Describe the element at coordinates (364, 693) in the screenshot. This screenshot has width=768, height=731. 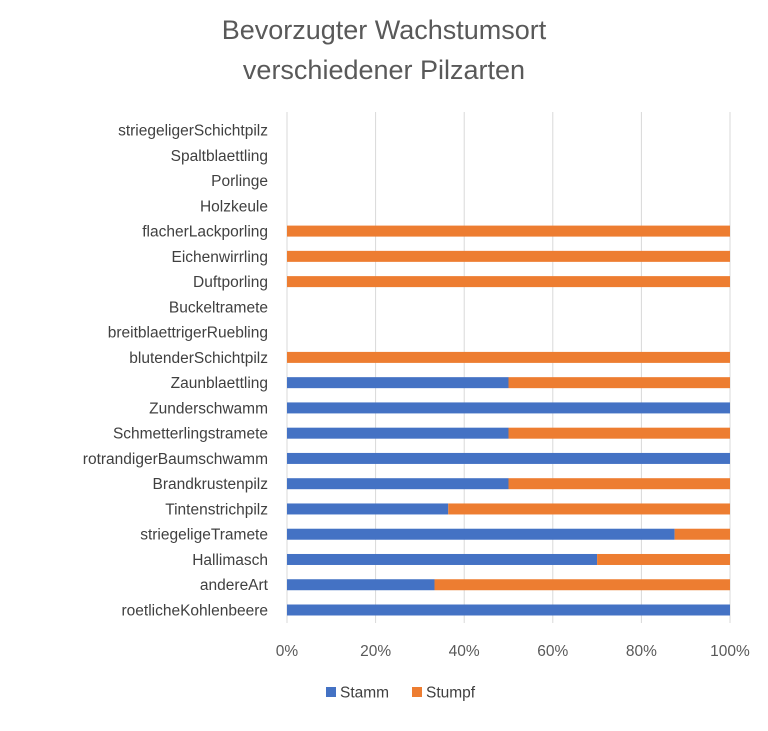
I see `legend-label-stamm: Stamm` at that location.